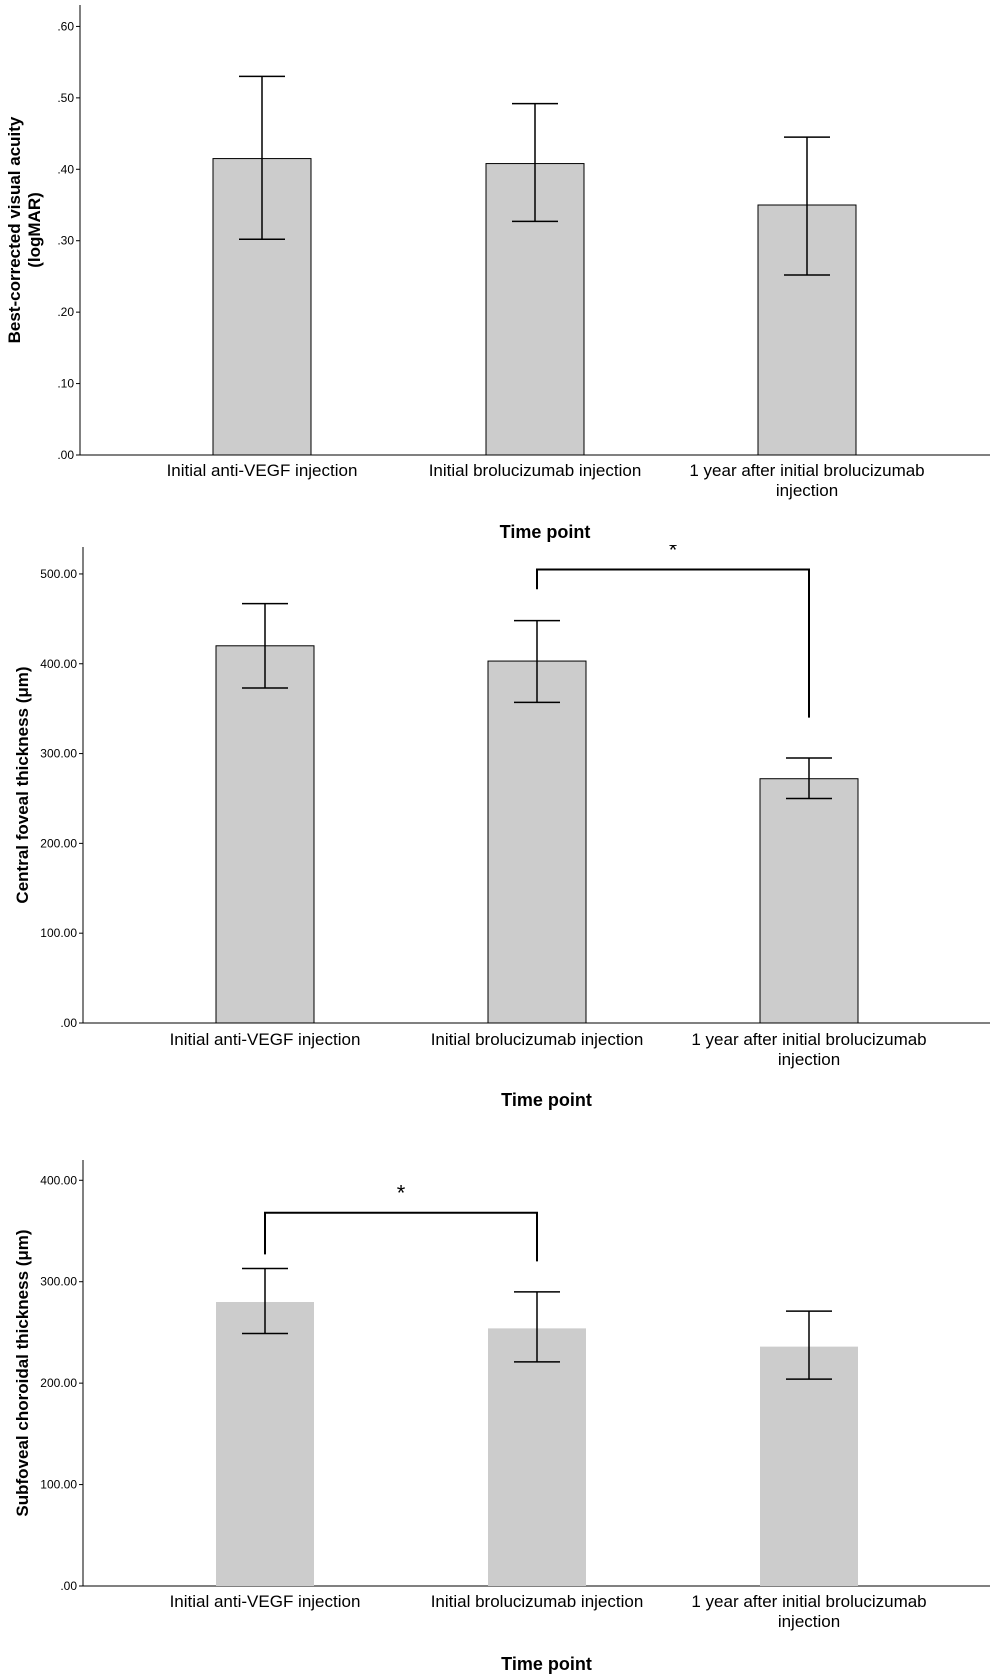  I want to click on y-tick-label: .10, so click(65, 384).